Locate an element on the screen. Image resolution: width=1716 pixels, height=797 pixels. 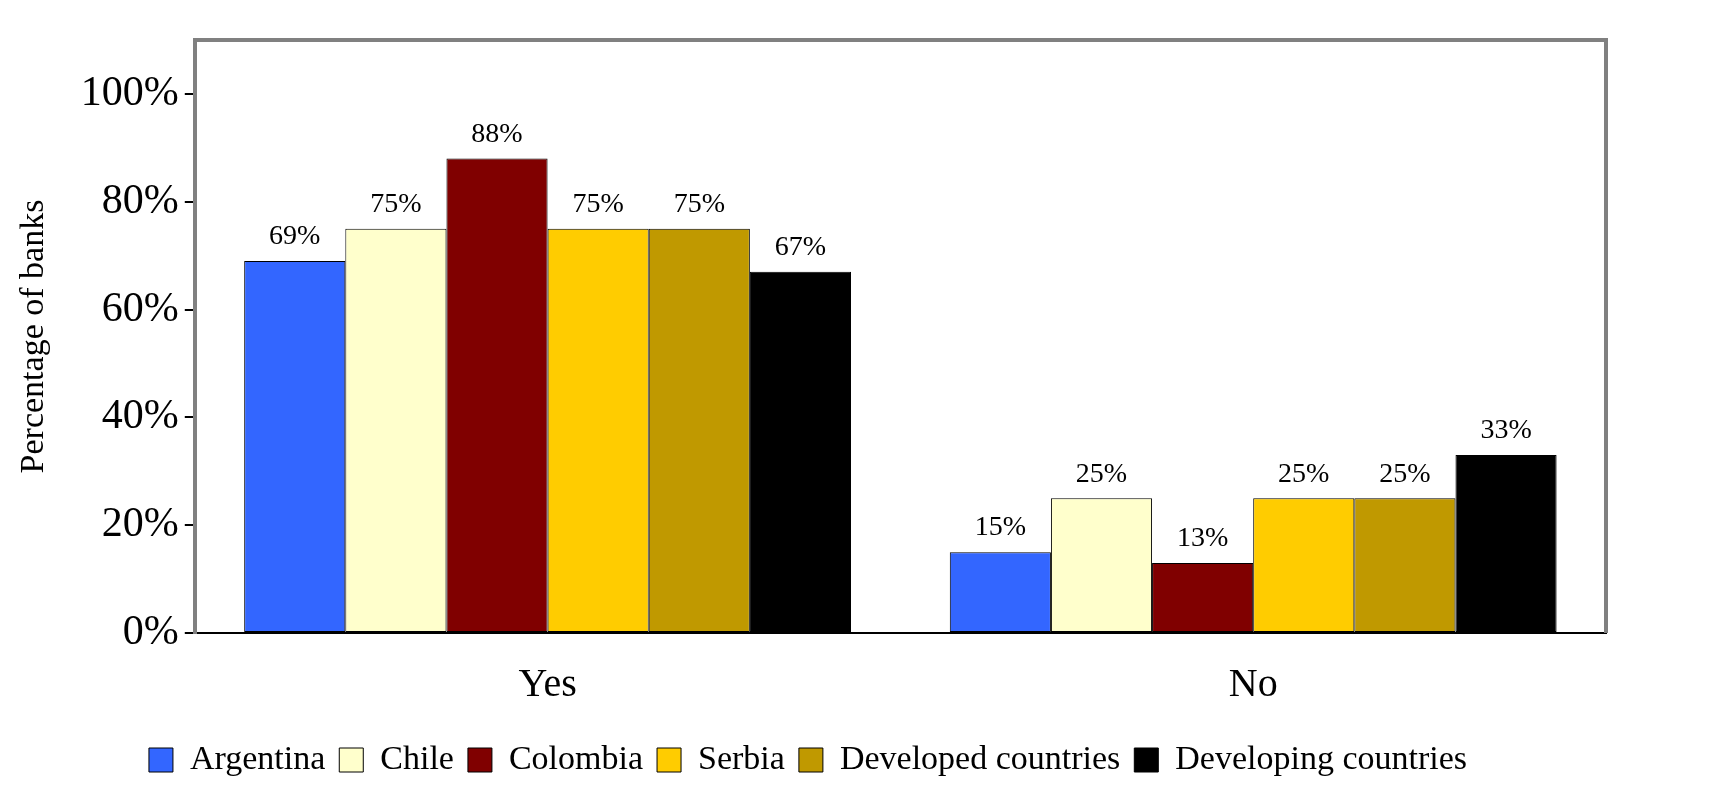
legend-label: Serbia is located at coordinates (741, 757).